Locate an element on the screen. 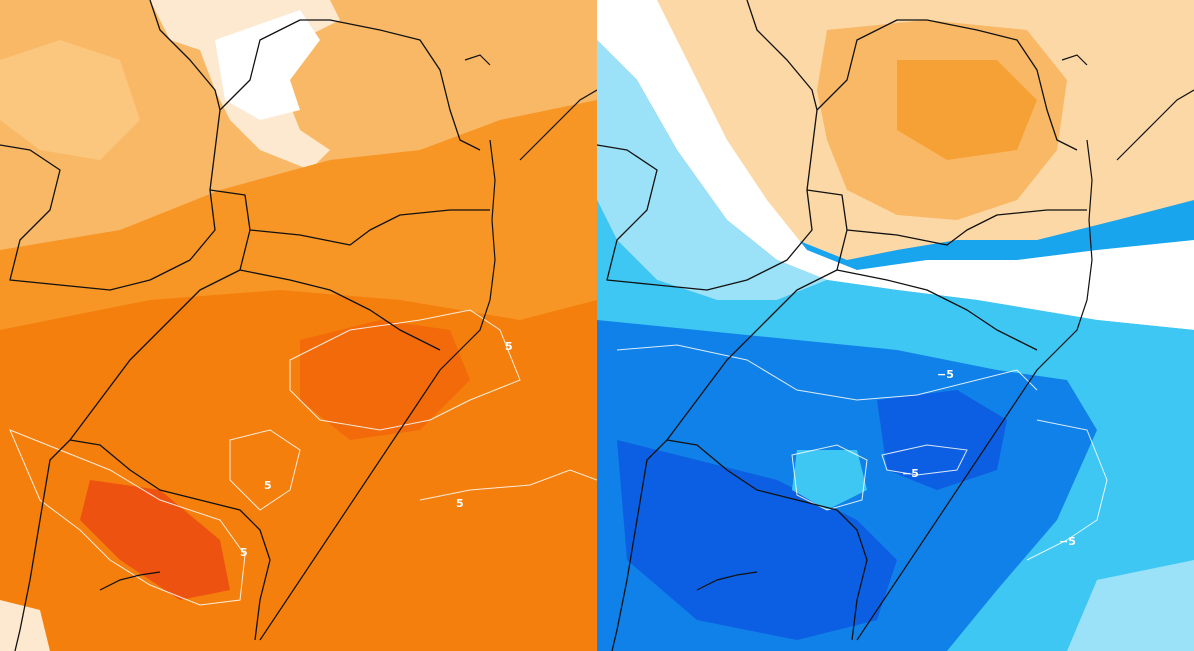 The image size is (1194, 651). deep-blue-southwest is located at coordinates (757, 540).